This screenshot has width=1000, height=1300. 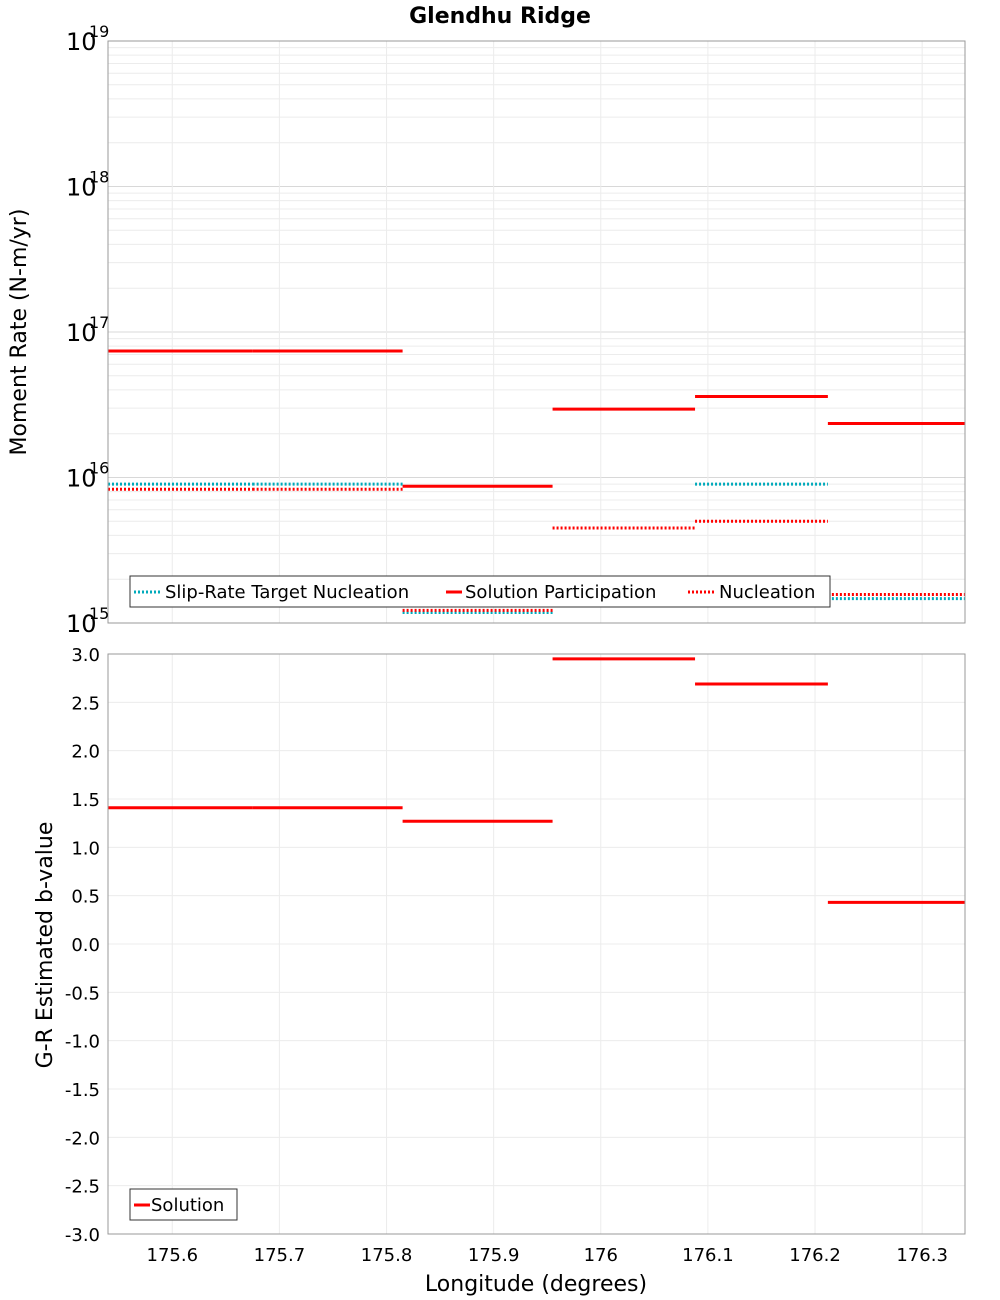 I want to click on top-legend-label: Solution Participation, so click(x=560, y=592).